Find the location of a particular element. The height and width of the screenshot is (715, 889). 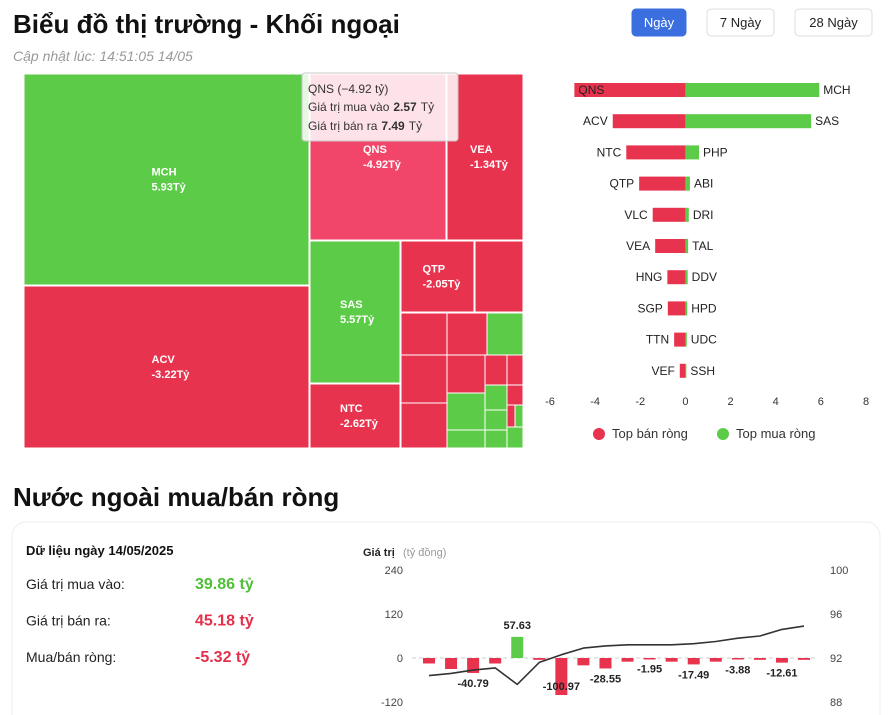

cell-name: ACV is located at coordinates (164, 360).